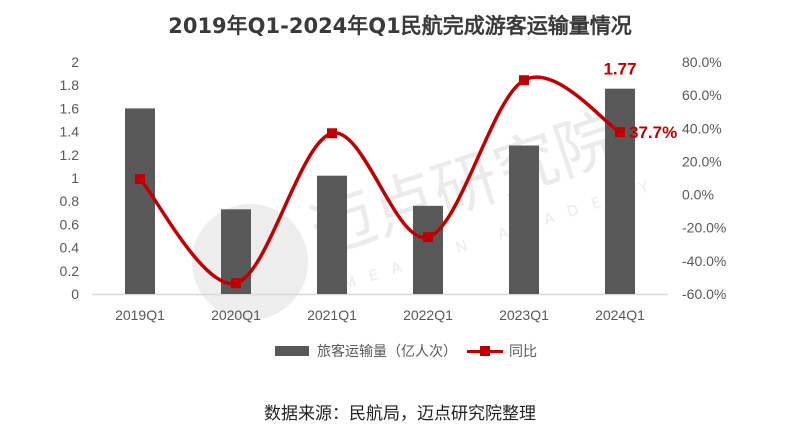 The width and height of the screenshot is (800, 448). I want to click on yoy-marker-2020Q1, so click(236, 283).